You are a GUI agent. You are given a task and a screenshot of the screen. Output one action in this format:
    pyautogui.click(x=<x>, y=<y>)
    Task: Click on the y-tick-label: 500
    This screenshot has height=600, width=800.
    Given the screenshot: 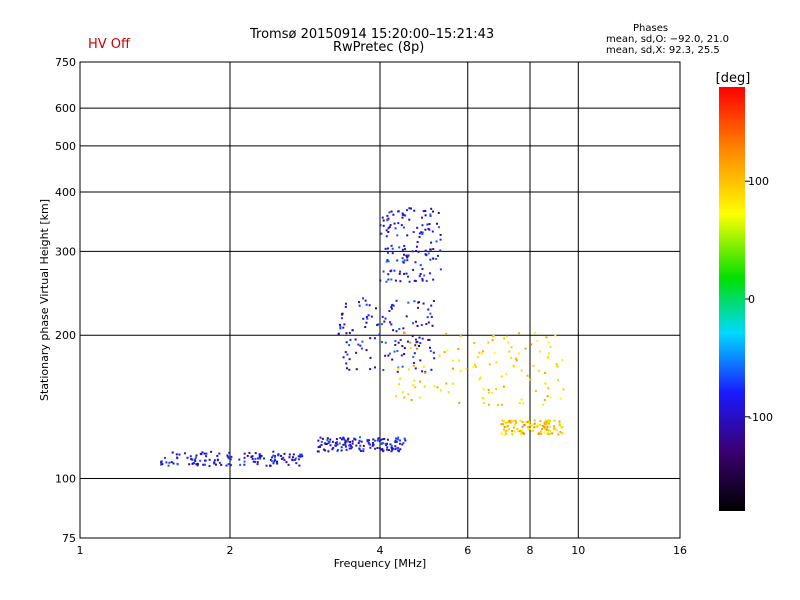 What is the action you would take?
    pyautogui.click(x=65, y=146)
    